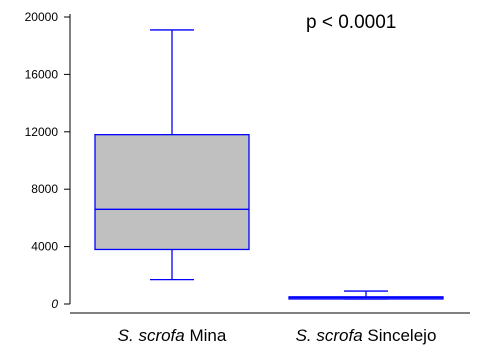 This screenshot has width=477, height=354. What do you see at coordinates (400, 335) in the screenshot?
I see `category-site: Sincelejo` at bounding box center [400, 335].